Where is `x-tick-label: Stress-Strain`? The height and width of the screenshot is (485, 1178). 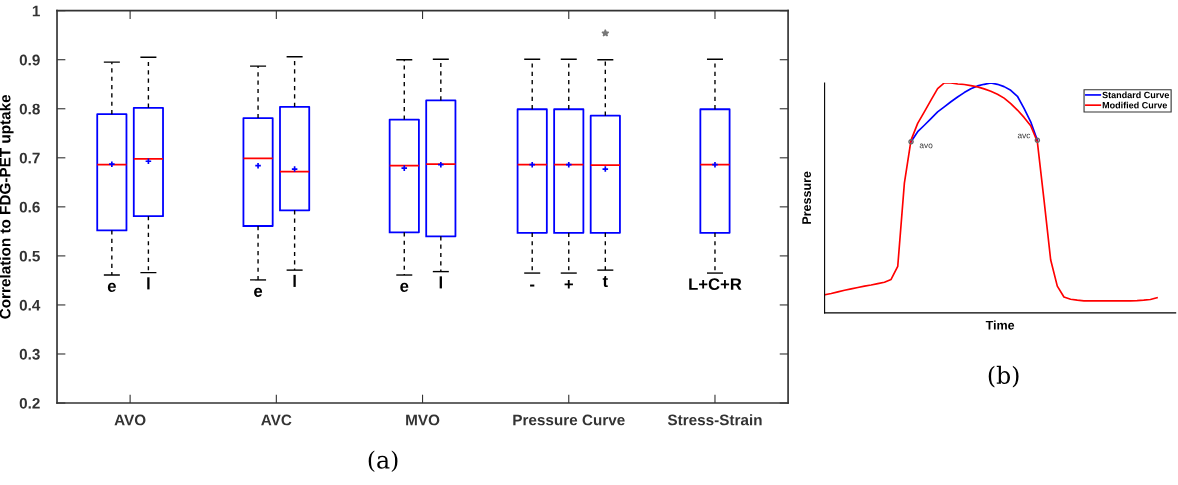
x-tick-label: Stress-Strain is located at coordinates (714, 420).